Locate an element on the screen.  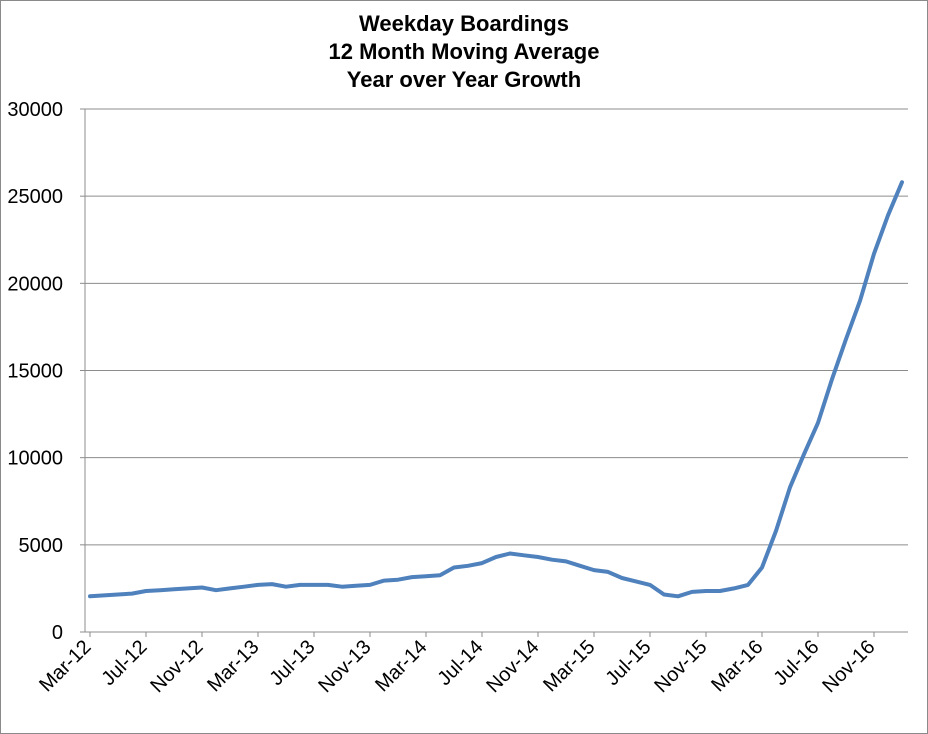
x-tick-label: Jul-12 is located at coordinates (124, 663).